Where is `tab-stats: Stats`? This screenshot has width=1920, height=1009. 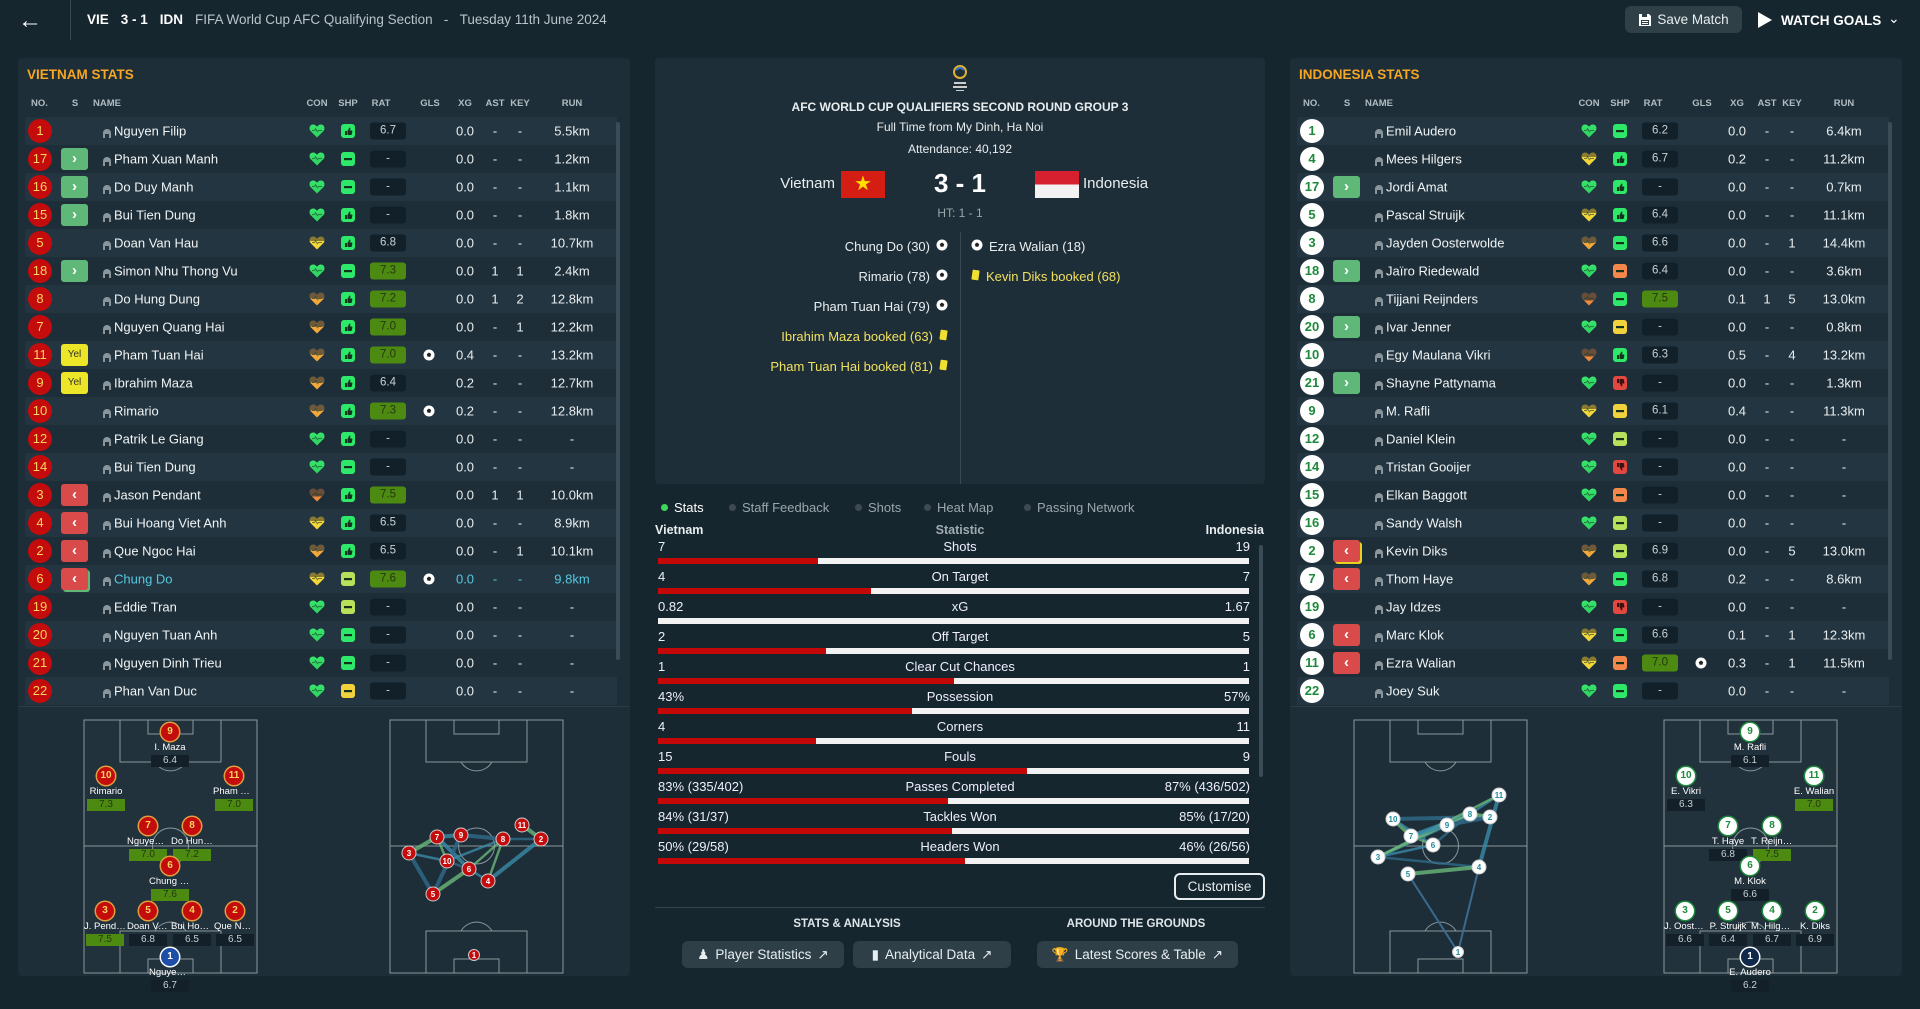
tab-stats: Stats is located at coordinates (682, 507).